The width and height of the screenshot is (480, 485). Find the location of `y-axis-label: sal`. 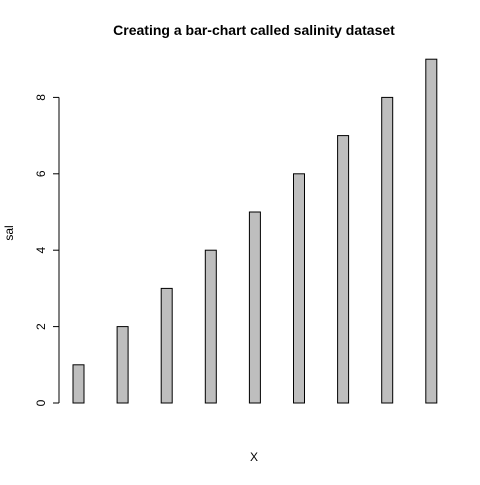

y-axis-label: sal is located at coordinates (9, 232).